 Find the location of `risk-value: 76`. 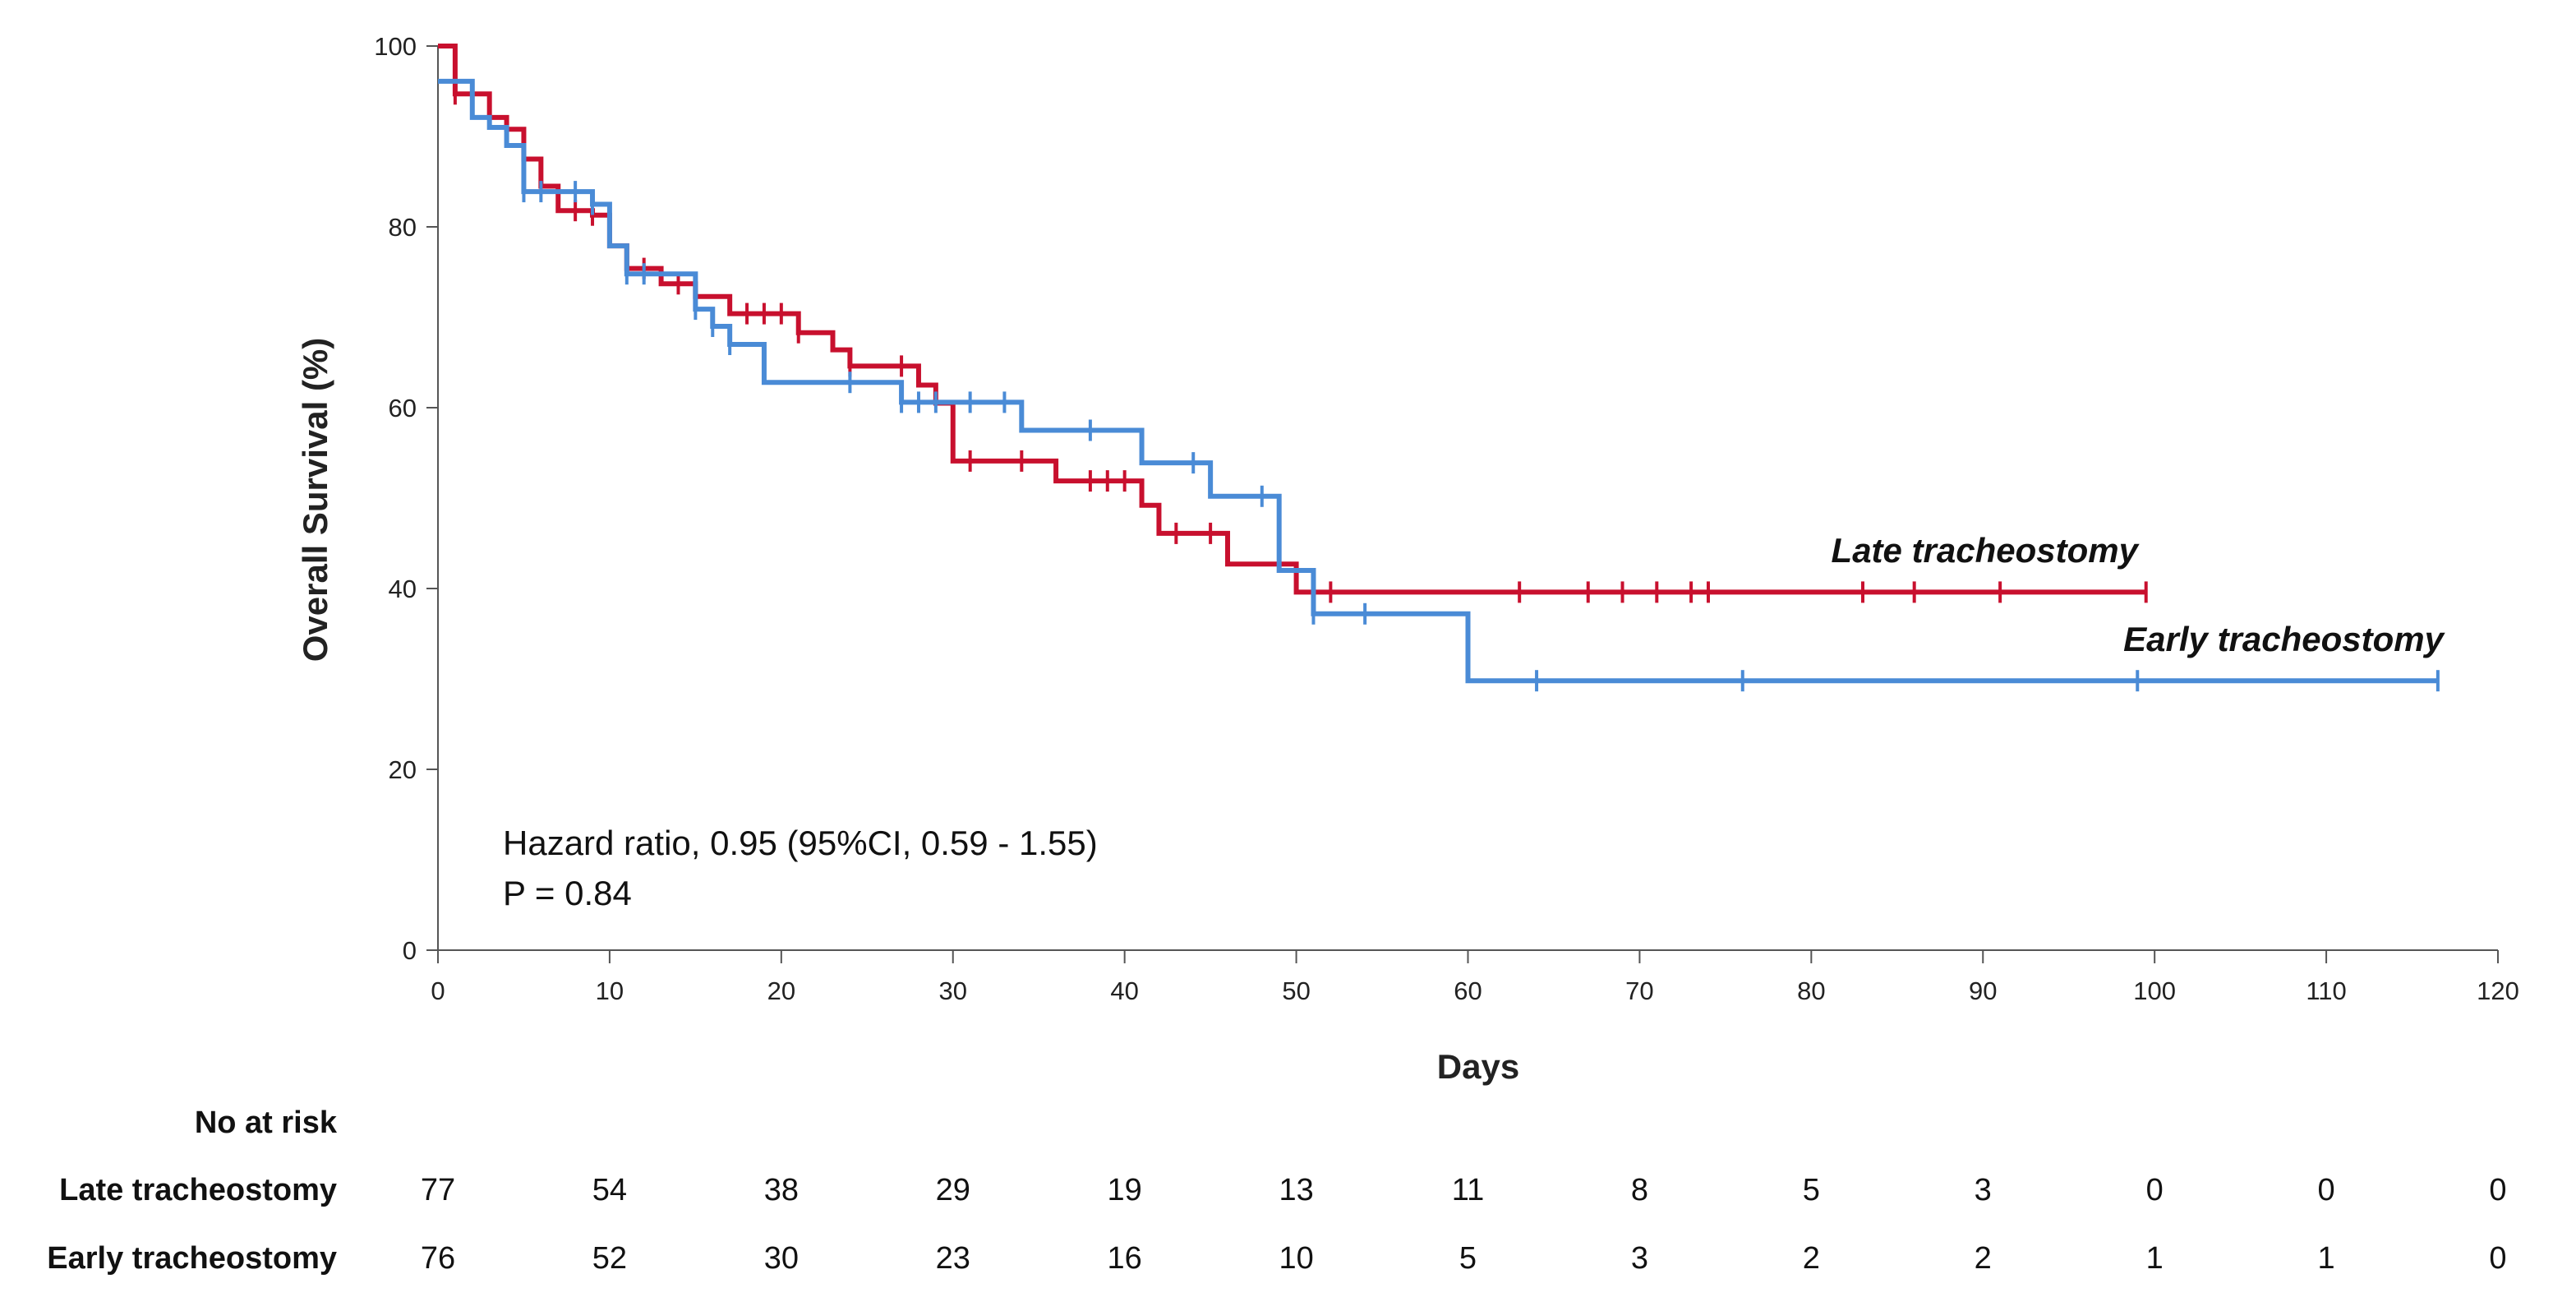

risk-value: 76 is located at coordinates (438, 1258).